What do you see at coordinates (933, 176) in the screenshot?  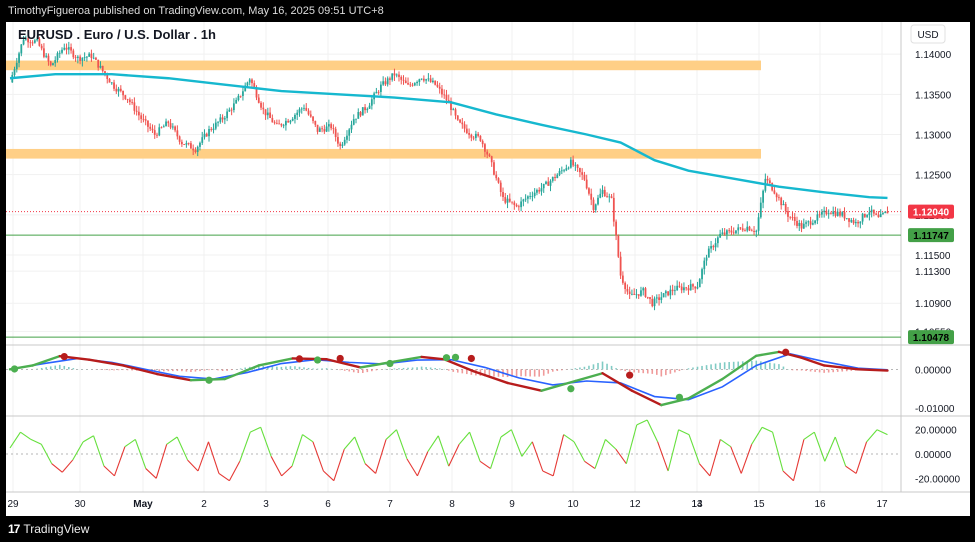 I see `price-tick-3: 1.12500` at bounding box center [933, 176].